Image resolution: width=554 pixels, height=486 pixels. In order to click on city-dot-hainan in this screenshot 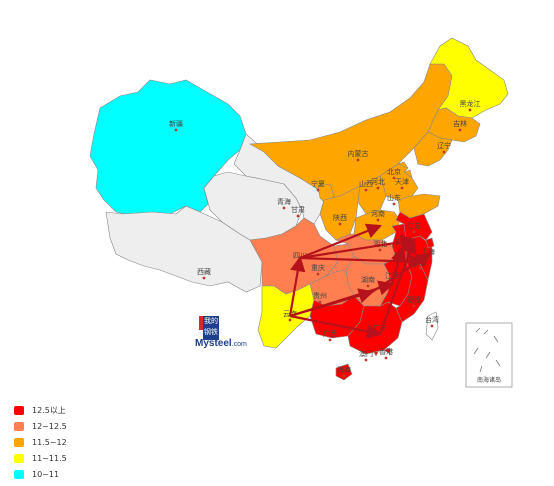, I will do `click(344, 376)`.